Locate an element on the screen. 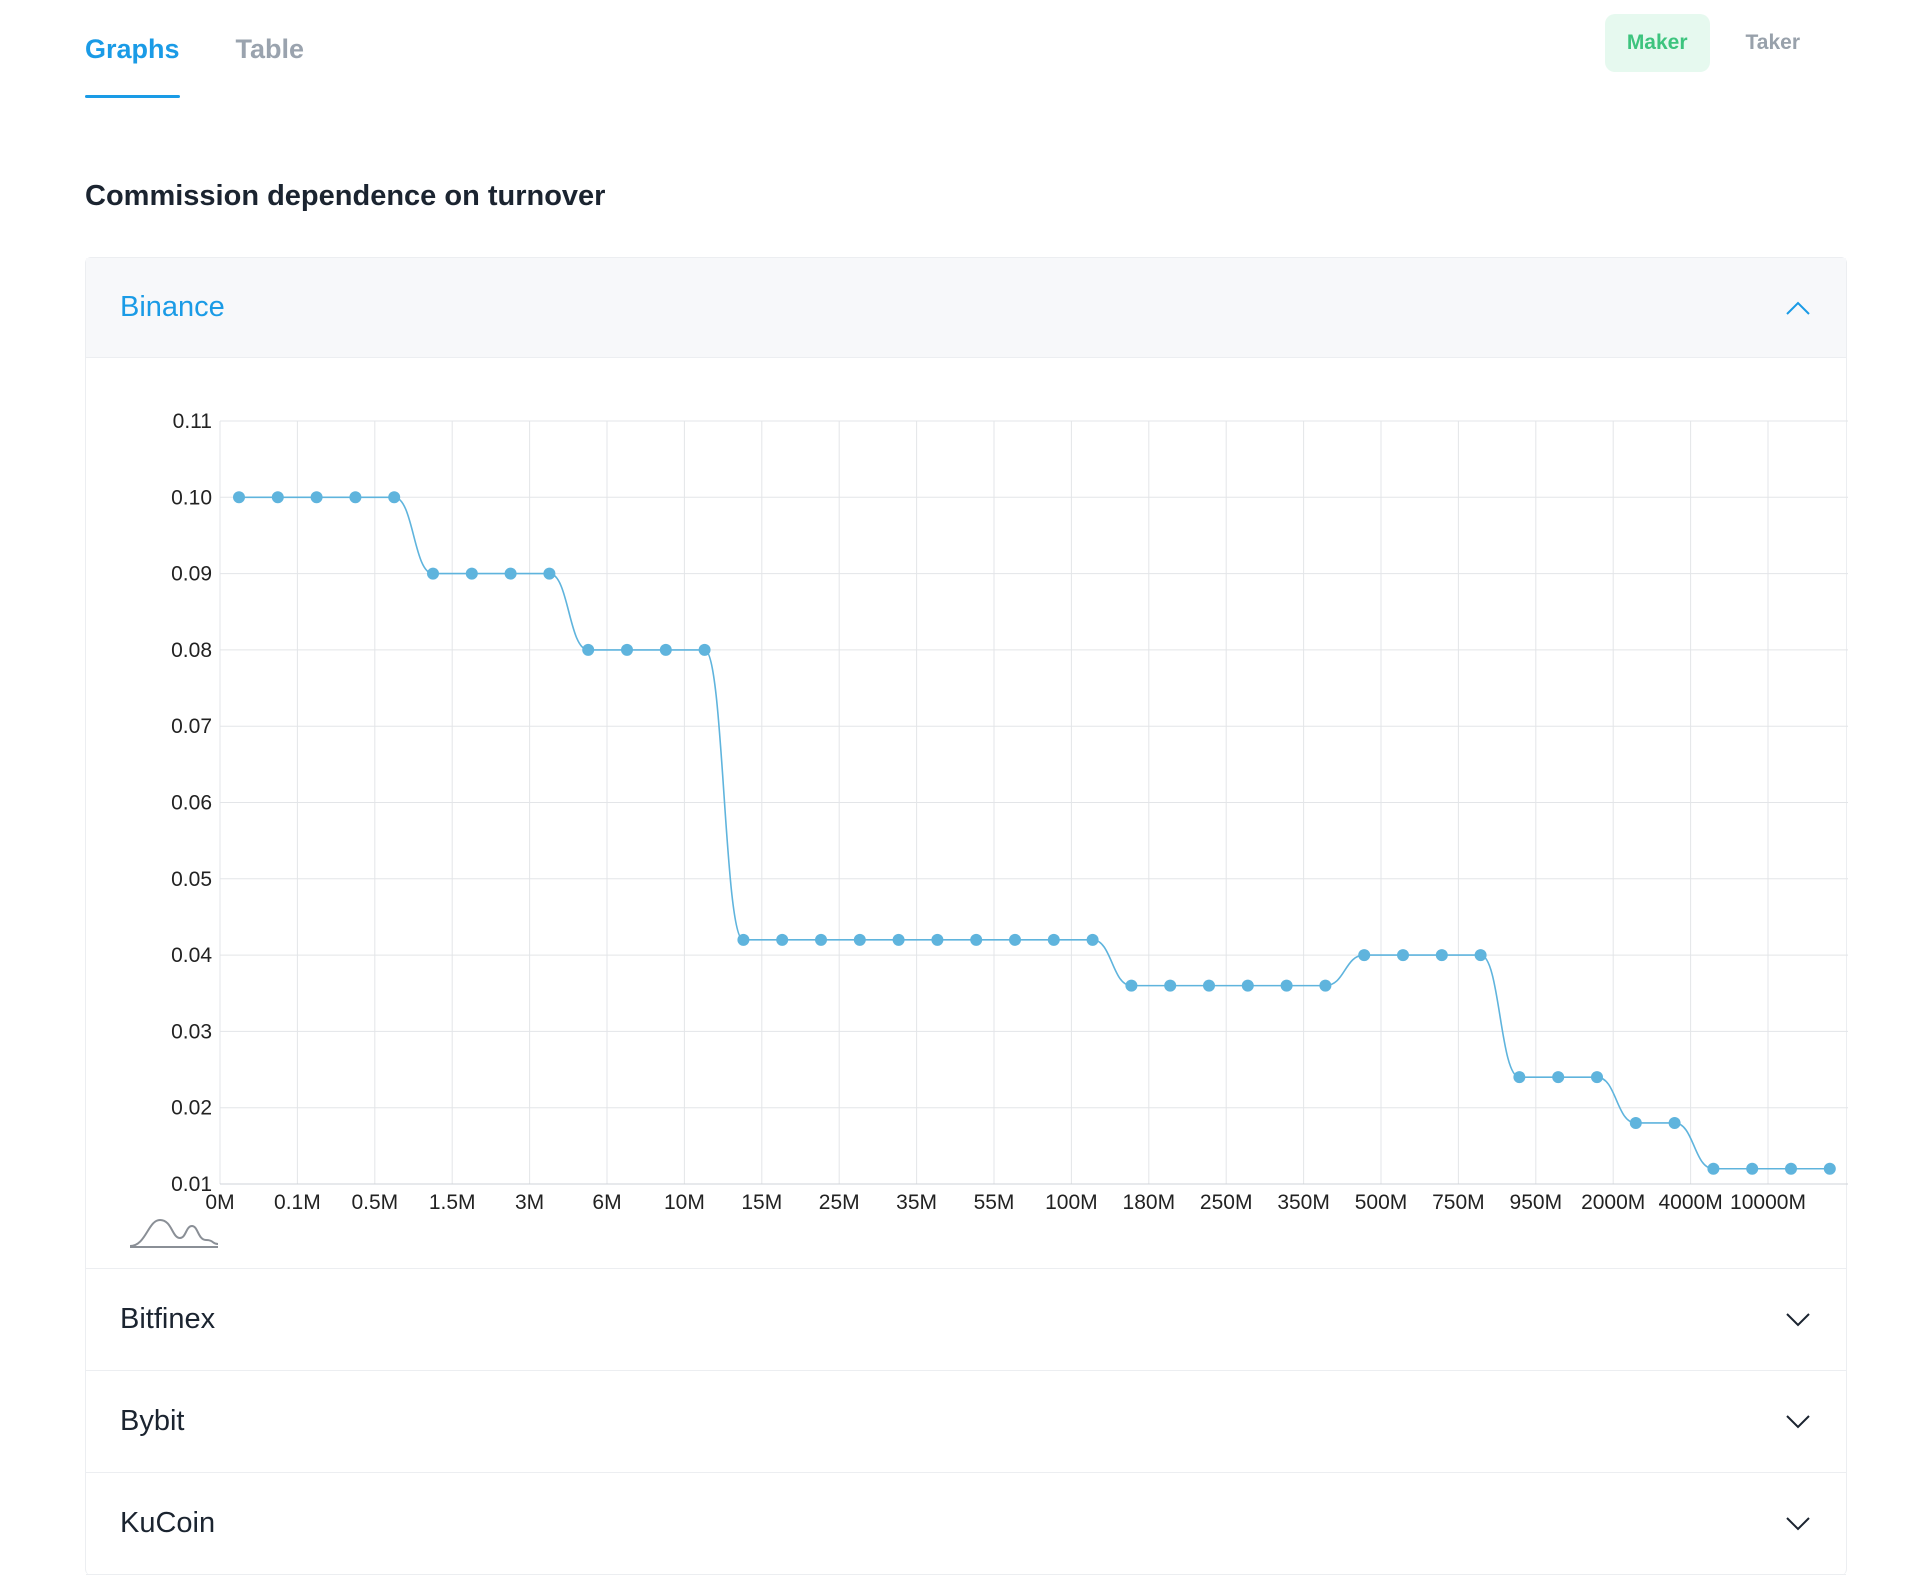 This screenshot has height=1584, width=1918. view-tabs: Graphs Table is located at coordinates (194, 49).